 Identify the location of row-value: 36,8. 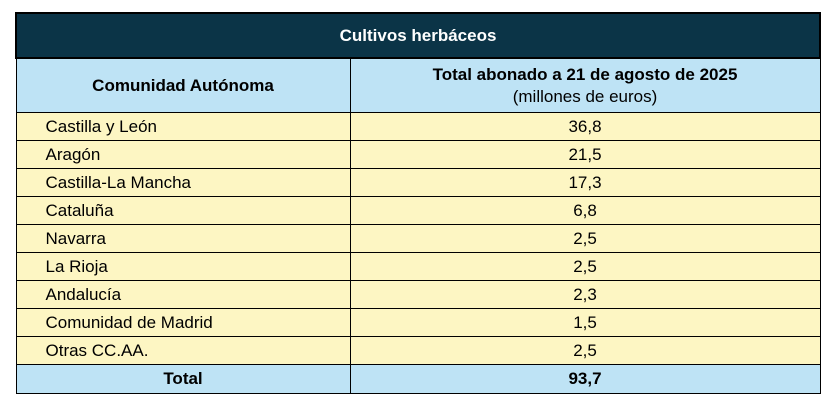
(585, 126).